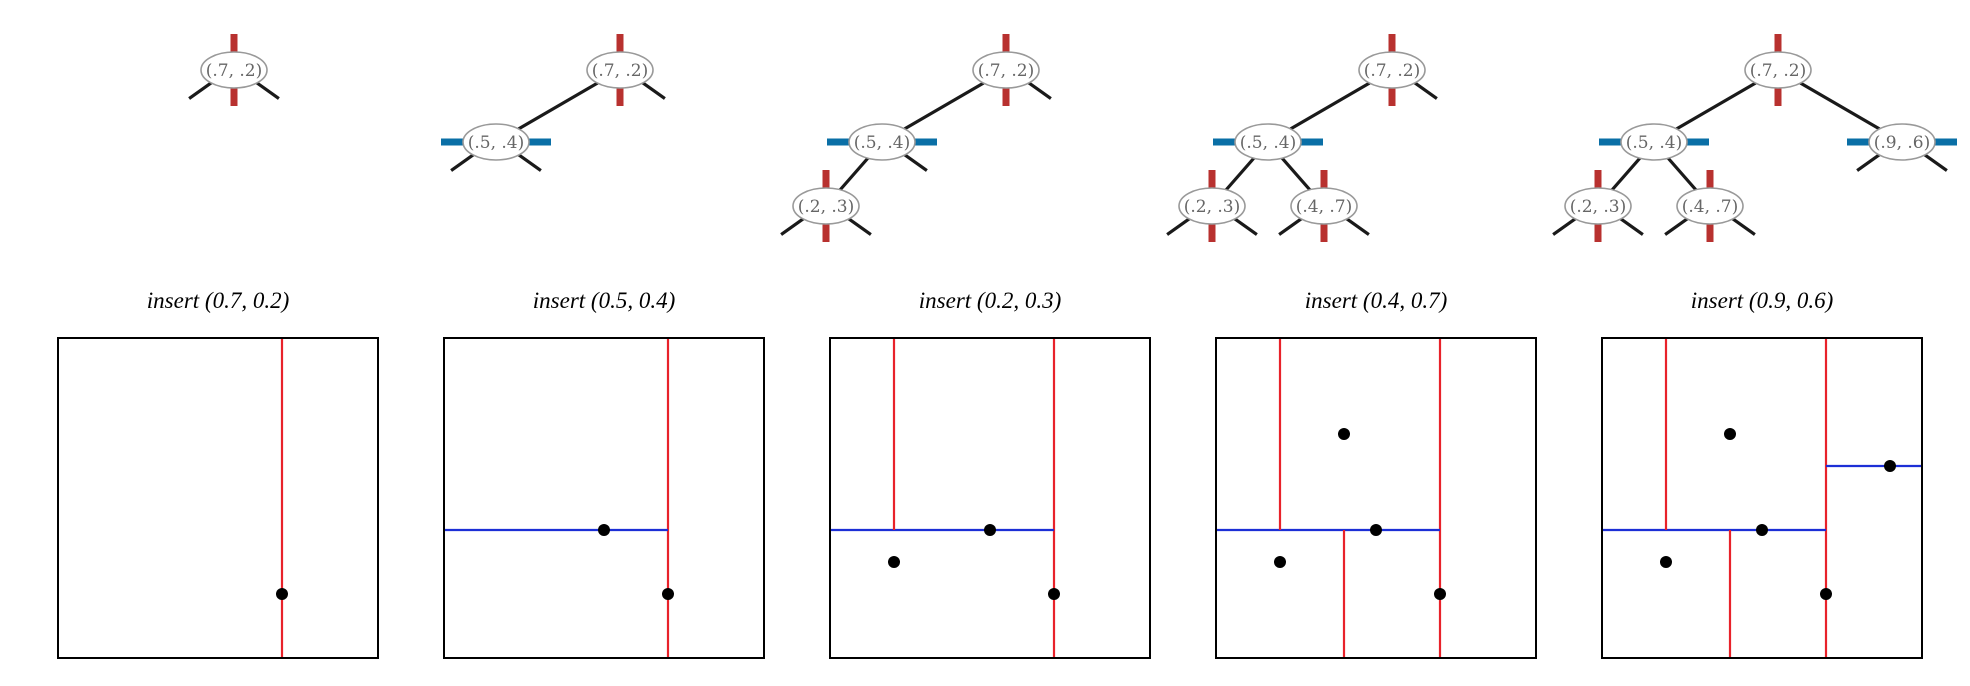 This screenshot has height=686, width=1970. Describe the element at coordinates (1754, 138) in the screenshot. I see `kd-tree: (.7, .2) (.5, .4) (.2, .3) (.4, .7) (.9, .6)` at that location.